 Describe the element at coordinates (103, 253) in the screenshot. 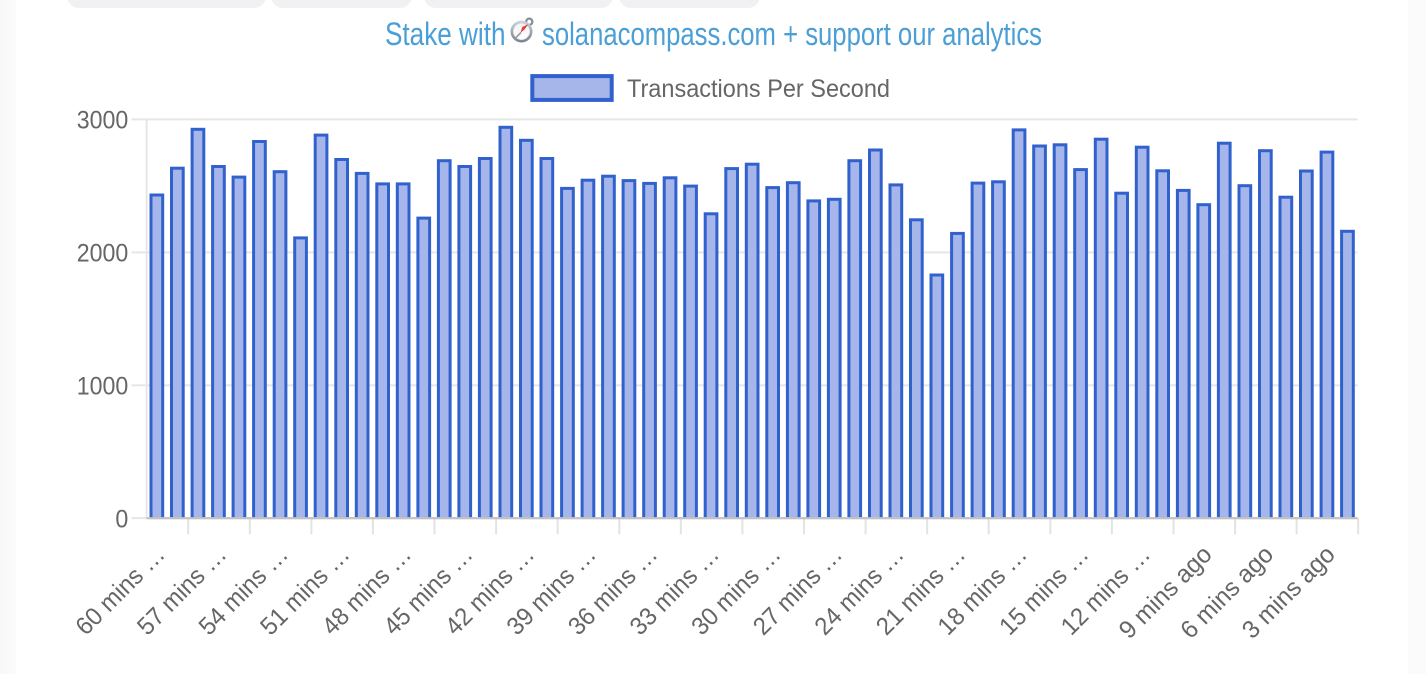

I see `svg-text: 2000` at that location.